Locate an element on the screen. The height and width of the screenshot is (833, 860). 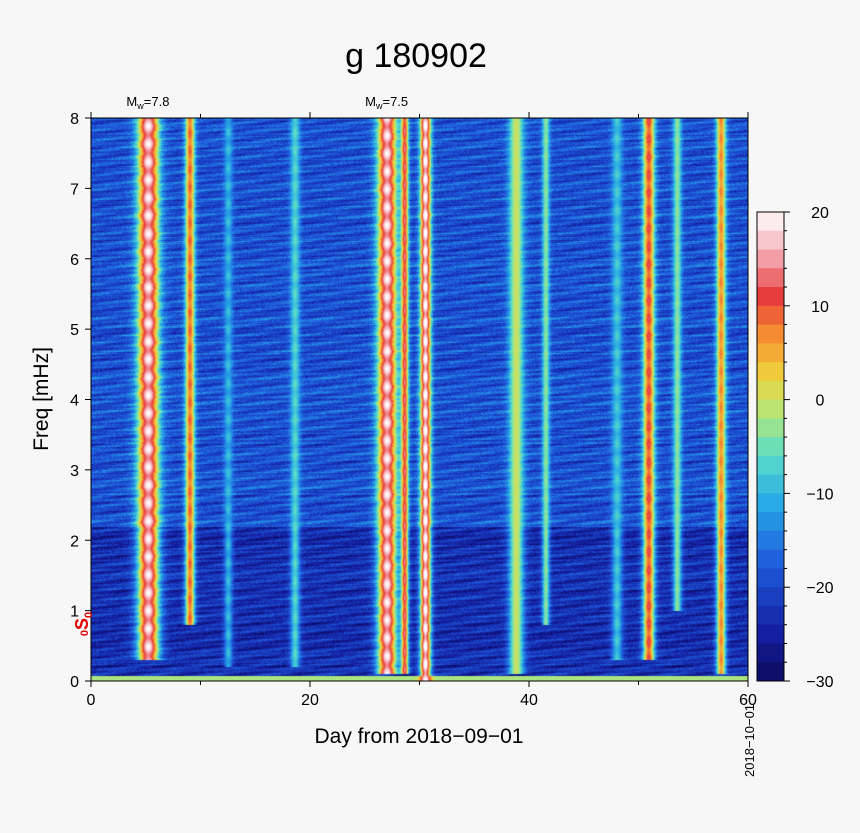
x-axis-label: Day from 2018−09−01 is located at coordinates (419, 736).